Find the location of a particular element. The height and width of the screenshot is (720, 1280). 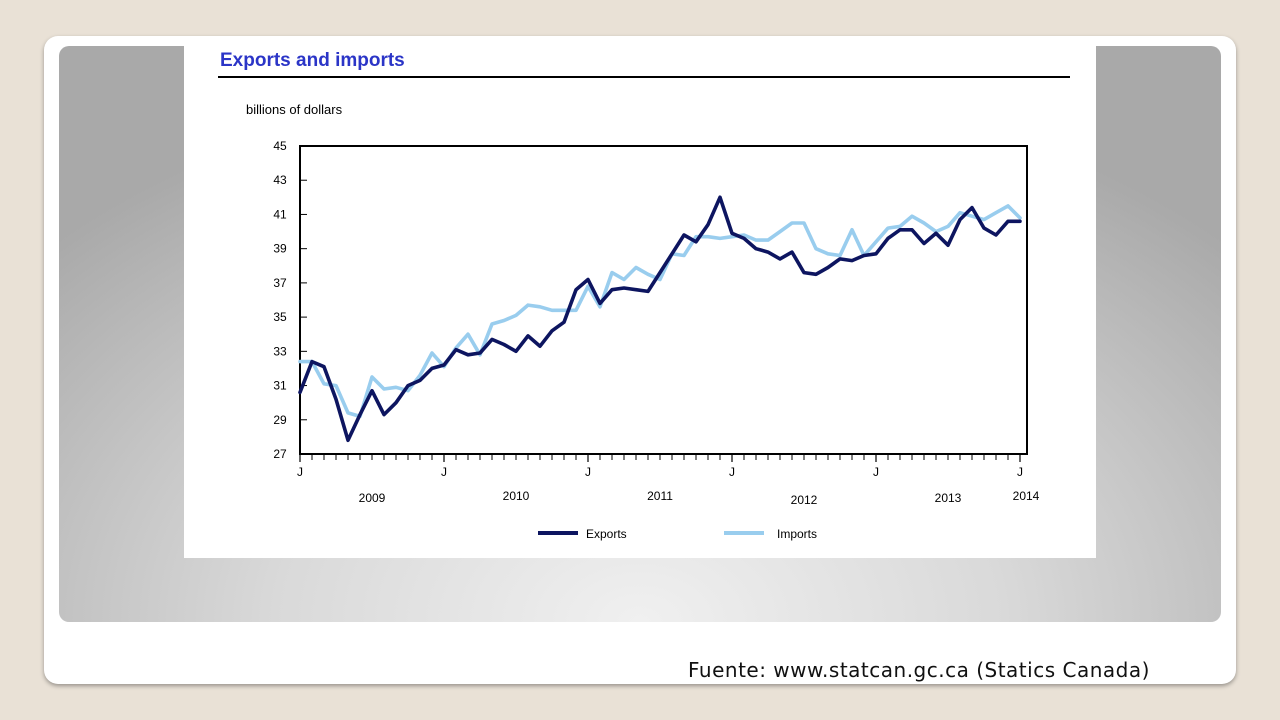

chart-title: Exports and imports is located at coordinates (312, 60).